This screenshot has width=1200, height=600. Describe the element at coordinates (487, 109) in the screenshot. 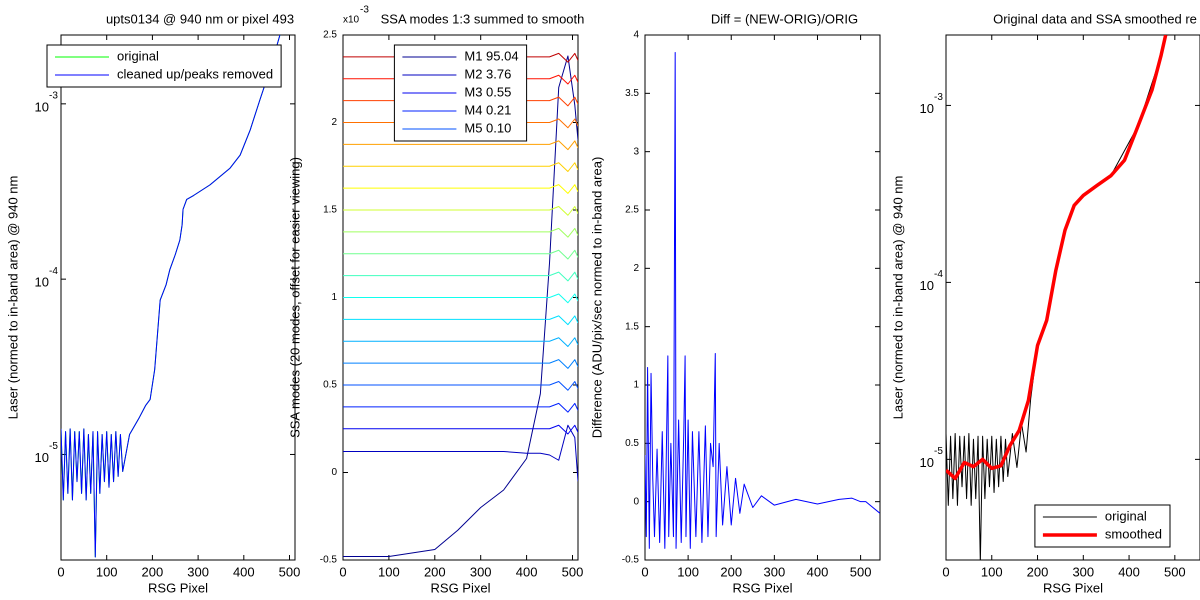

I see `legend-label: M4 0.21` at that location.